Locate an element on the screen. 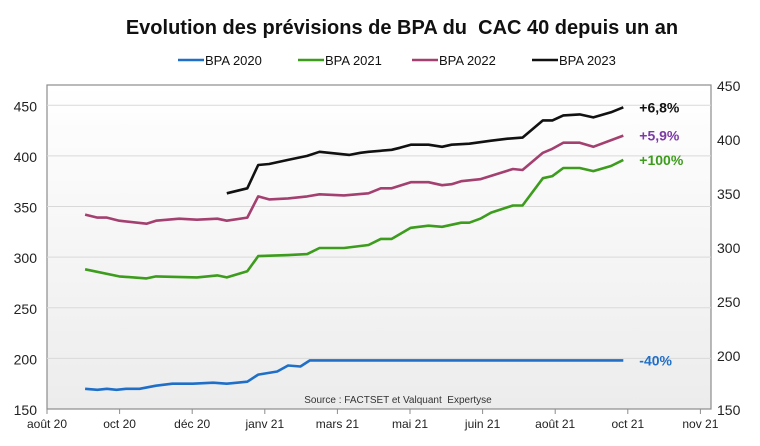 The width and height of the screenshot is (760, 446). y2-tick-label: 300 is located at coordinates (729, 248).